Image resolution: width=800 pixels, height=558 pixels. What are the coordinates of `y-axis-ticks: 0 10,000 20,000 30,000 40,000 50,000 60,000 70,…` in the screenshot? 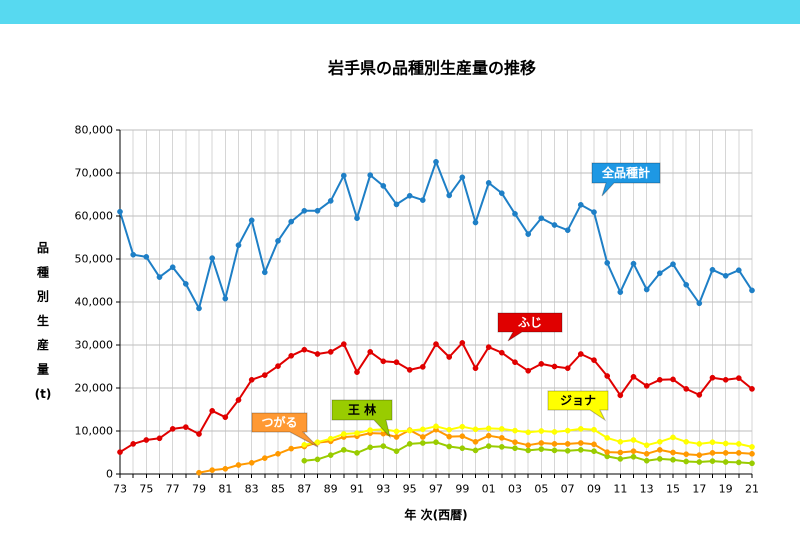 It's located at (94, 302).